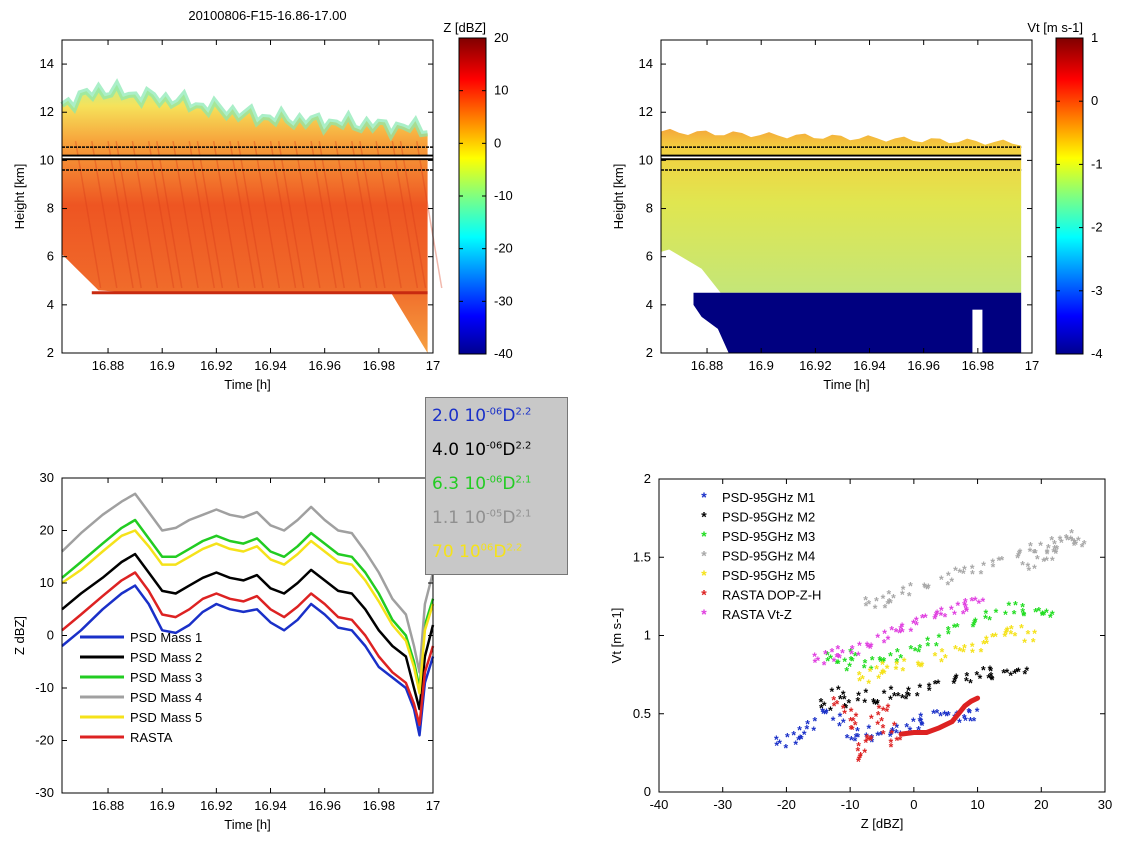  I want to click on x-tick-label: 16.96, so click(923, 365).